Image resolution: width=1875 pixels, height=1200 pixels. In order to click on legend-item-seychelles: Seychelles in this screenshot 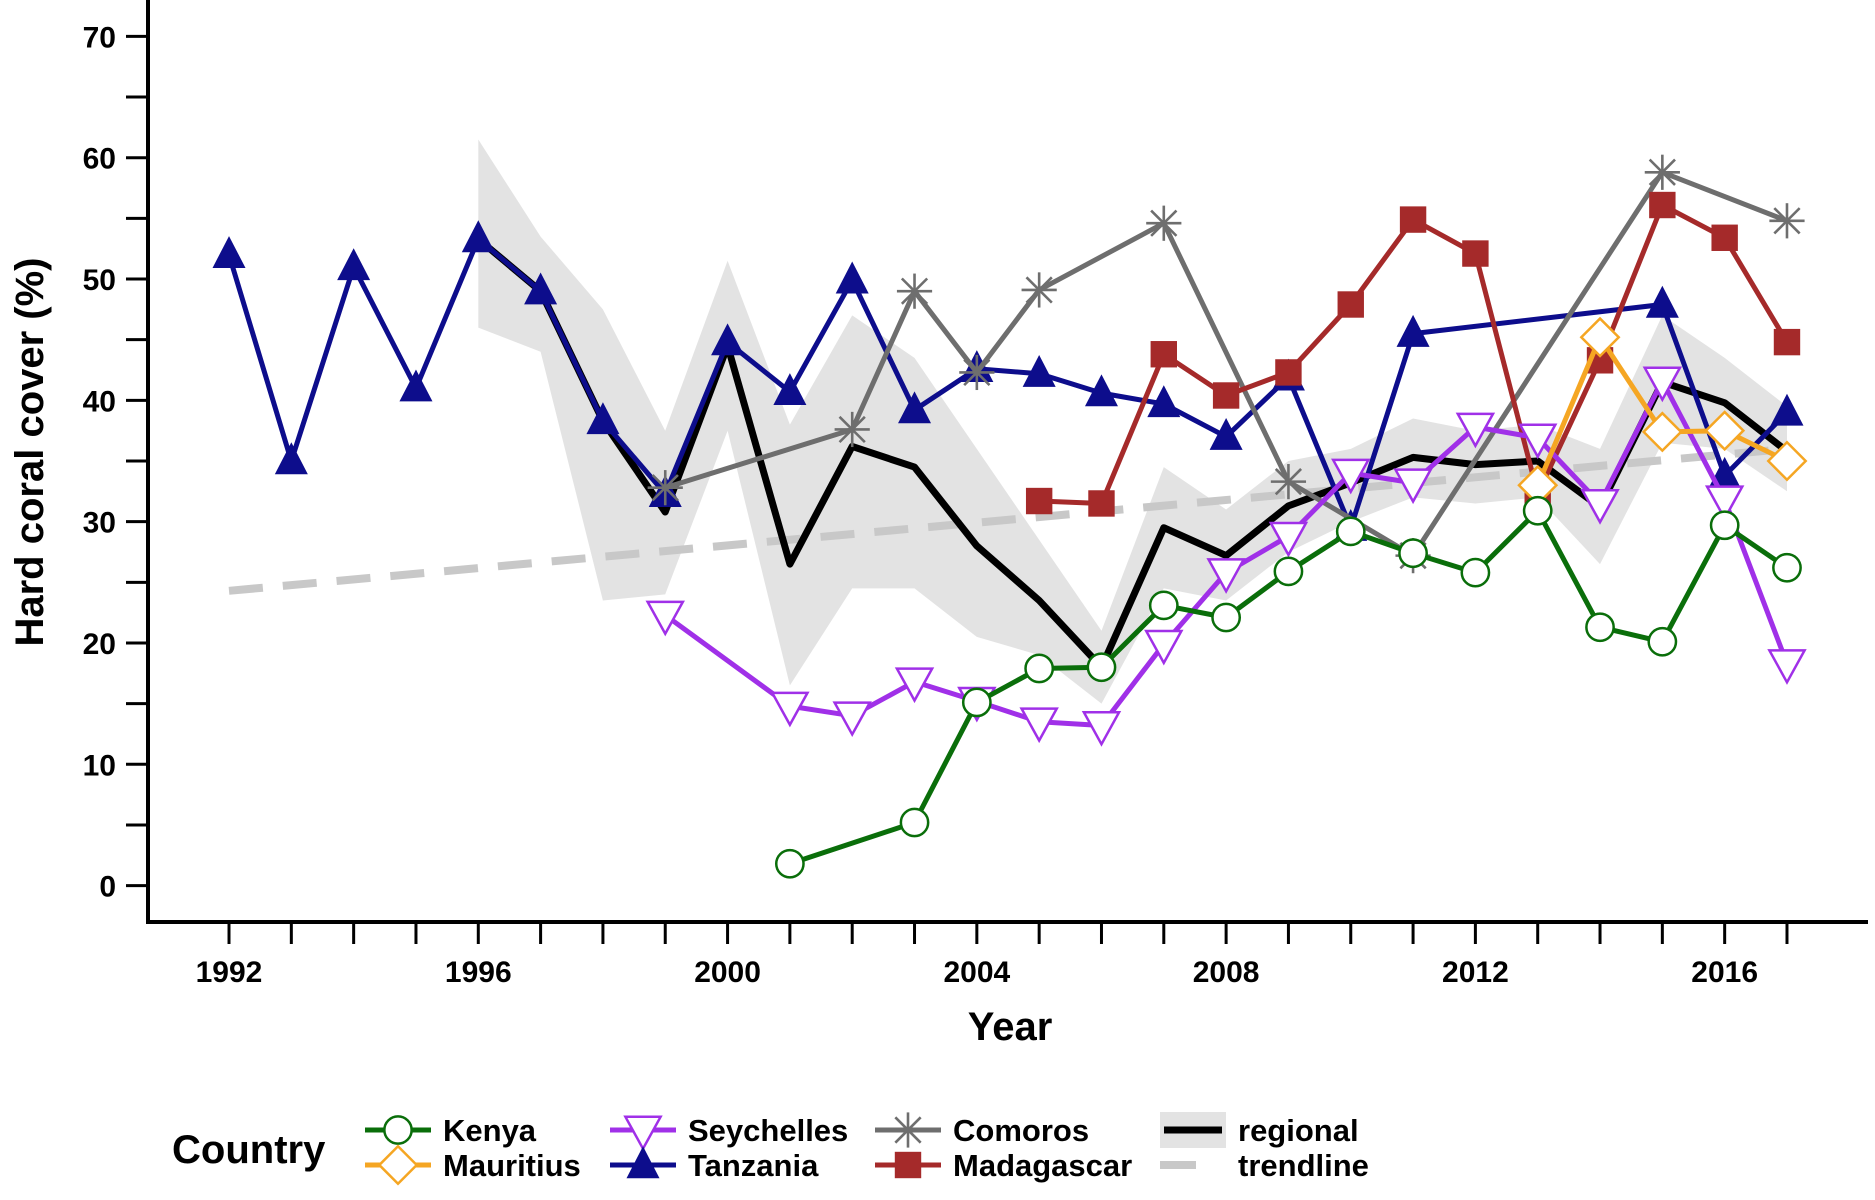, I will do `click(729, 1132)`.